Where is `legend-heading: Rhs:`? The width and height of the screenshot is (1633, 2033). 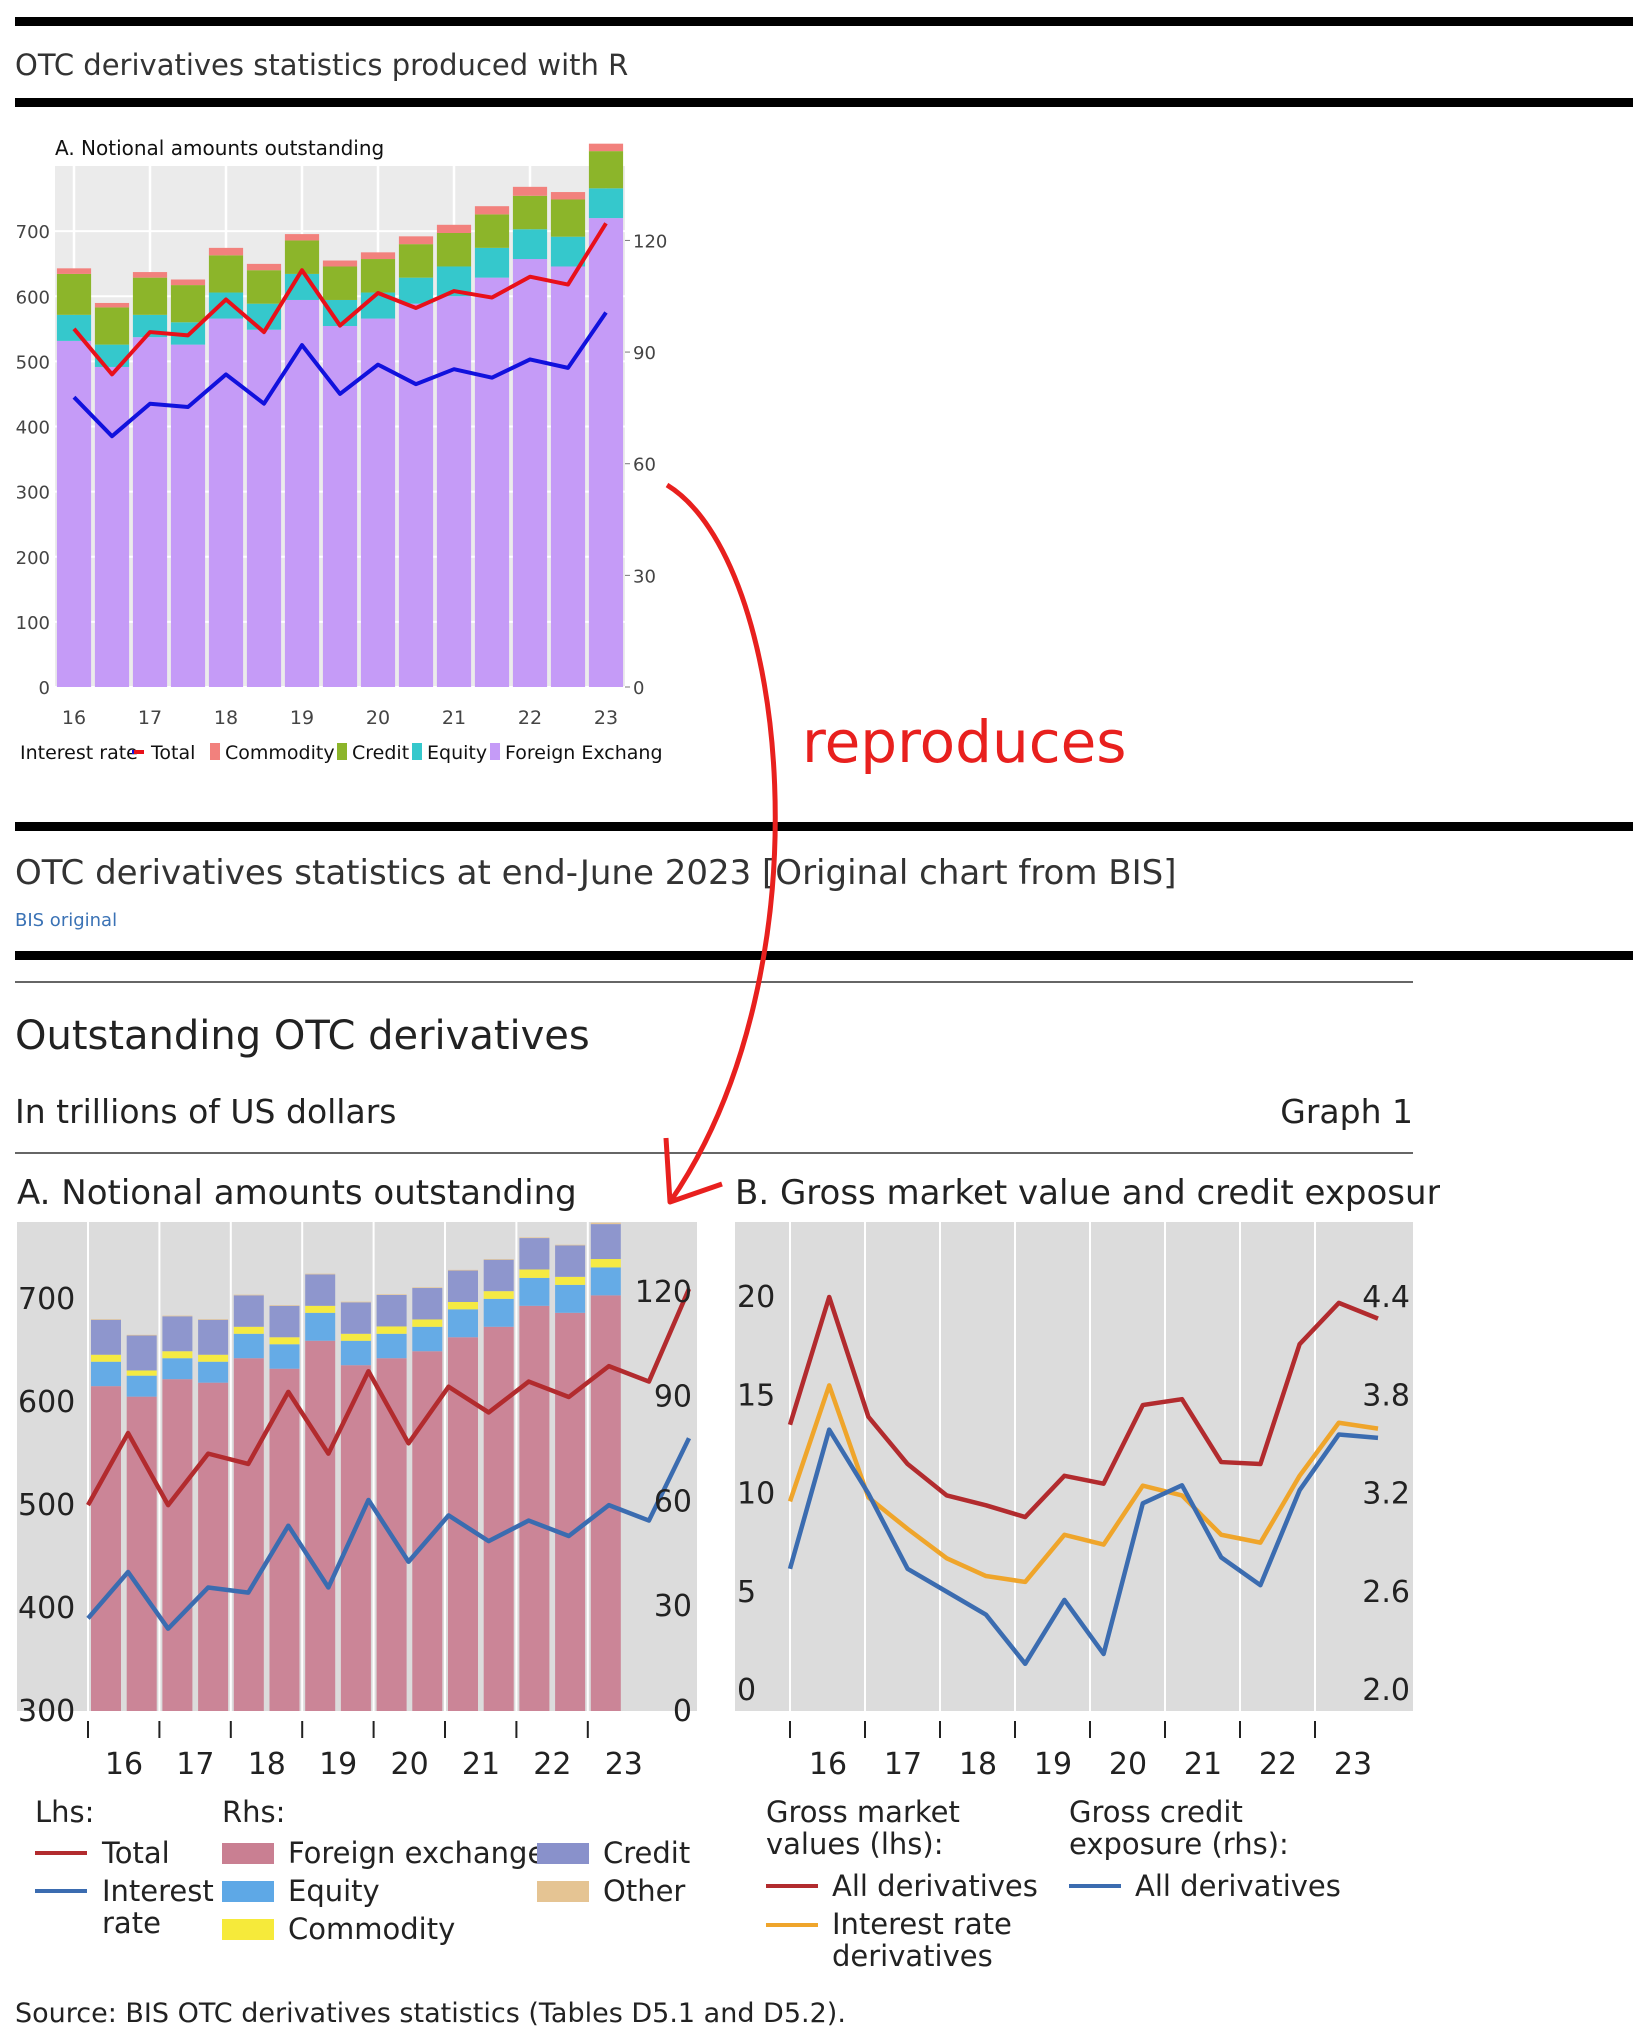 legend-heading: Rhs: is located at coordinates (253, 1812).